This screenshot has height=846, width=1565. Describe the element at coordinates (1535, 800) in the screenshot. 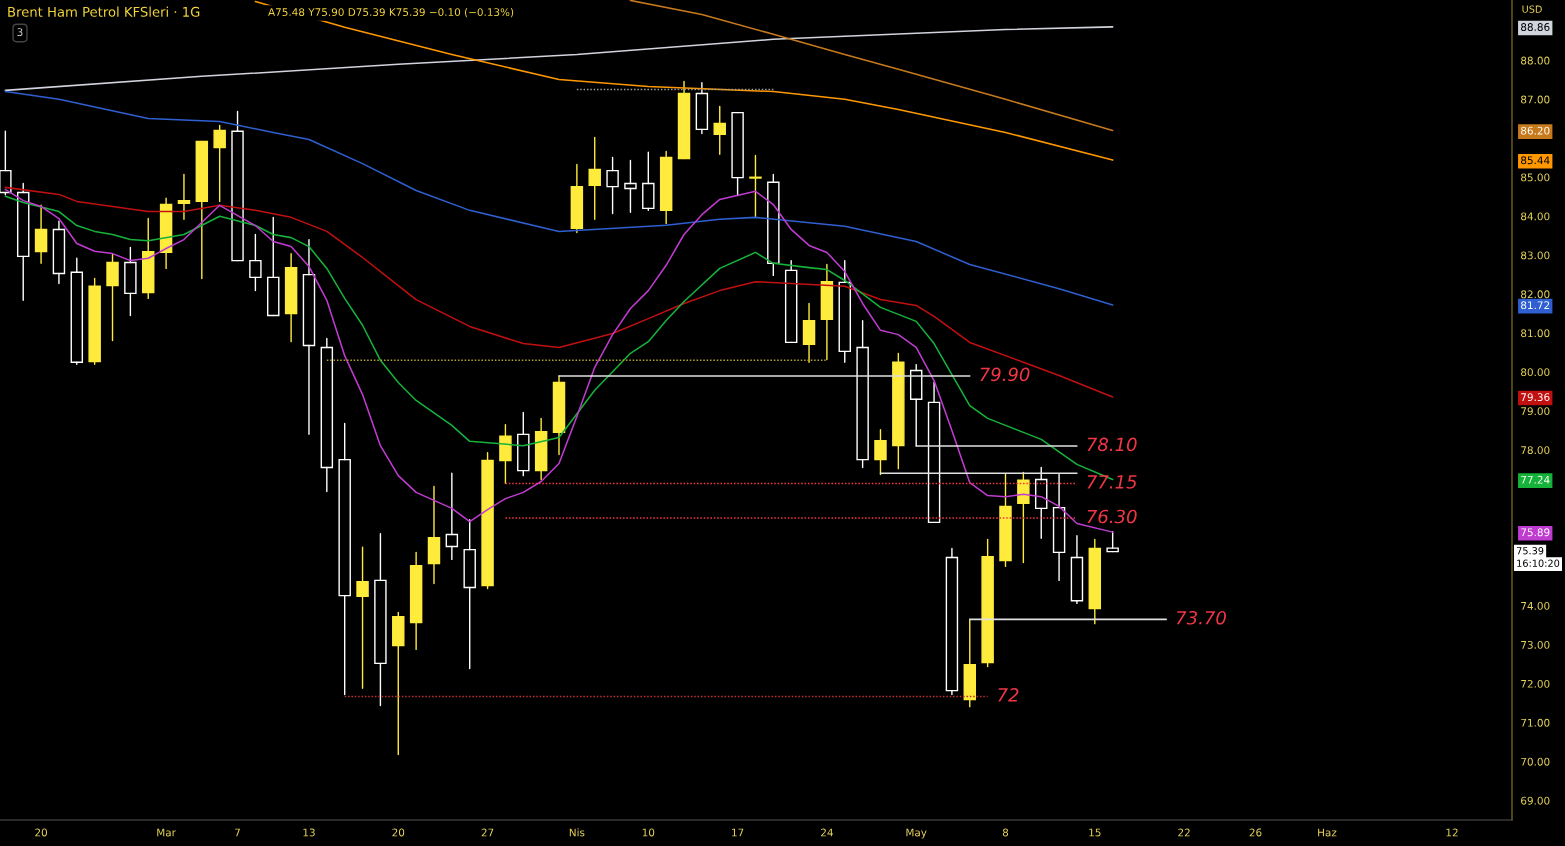

I see `y-tick-label: 69.00` at that location.